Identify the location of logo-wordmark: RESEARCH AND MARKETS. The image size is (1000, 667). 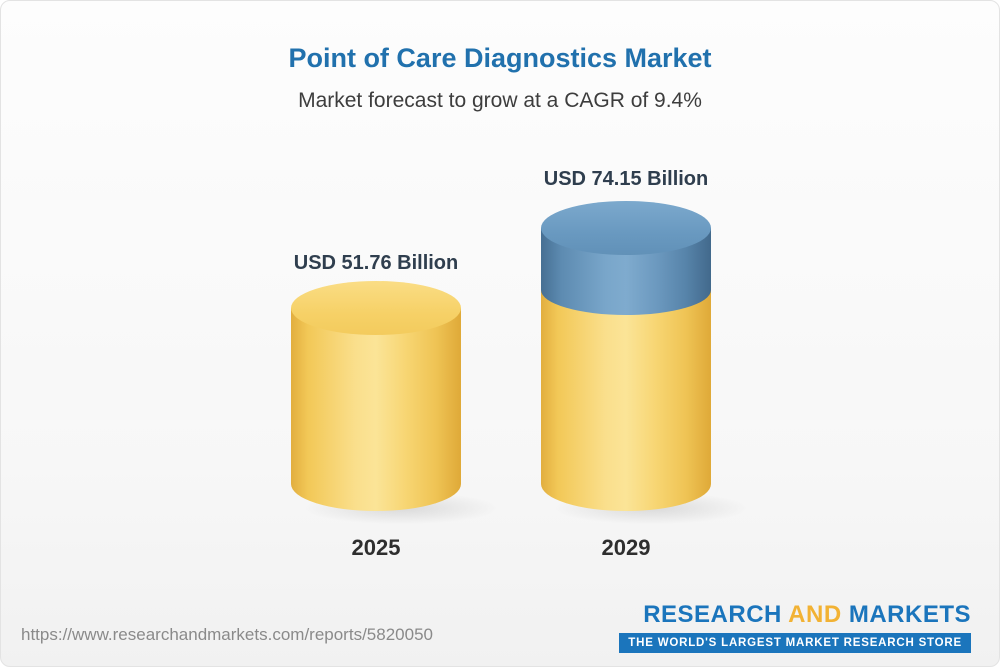
(795, 615).